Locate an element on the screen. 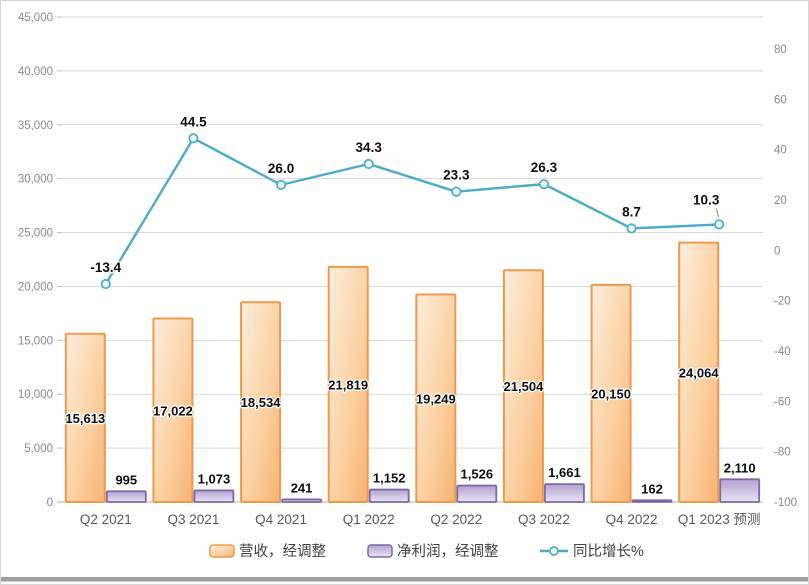  bottom-edge-bar is located at coordinates (404, 579).